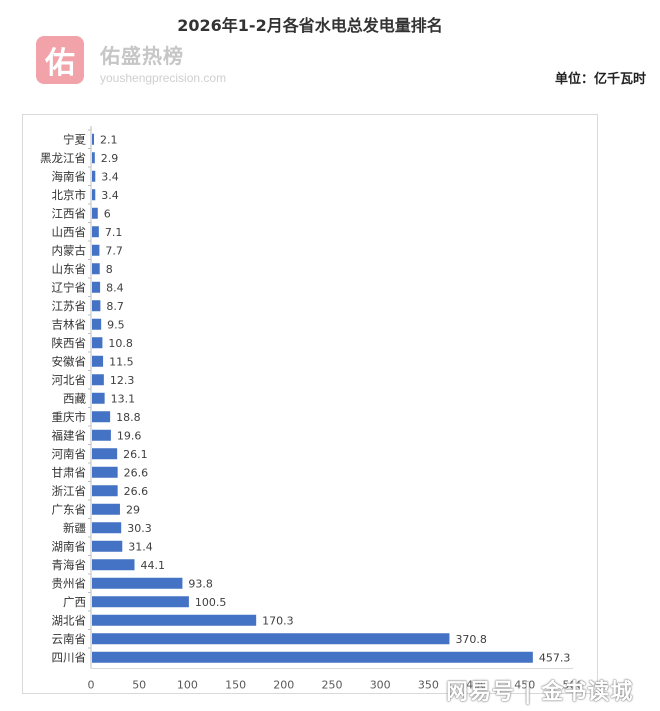 The width and height of the screenshot is (660, 711). I want to click on category-label: 云南省, so click(69, 639).